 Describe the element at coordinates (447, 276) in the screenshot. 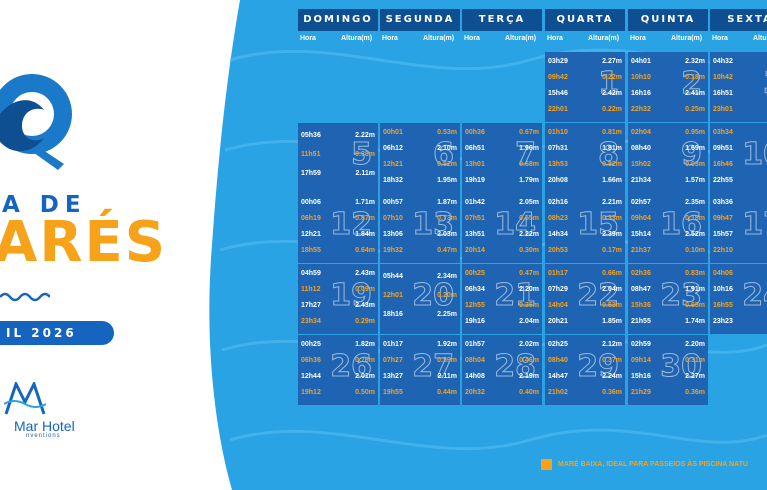

I see `tide-height: 2.34m` at that location.